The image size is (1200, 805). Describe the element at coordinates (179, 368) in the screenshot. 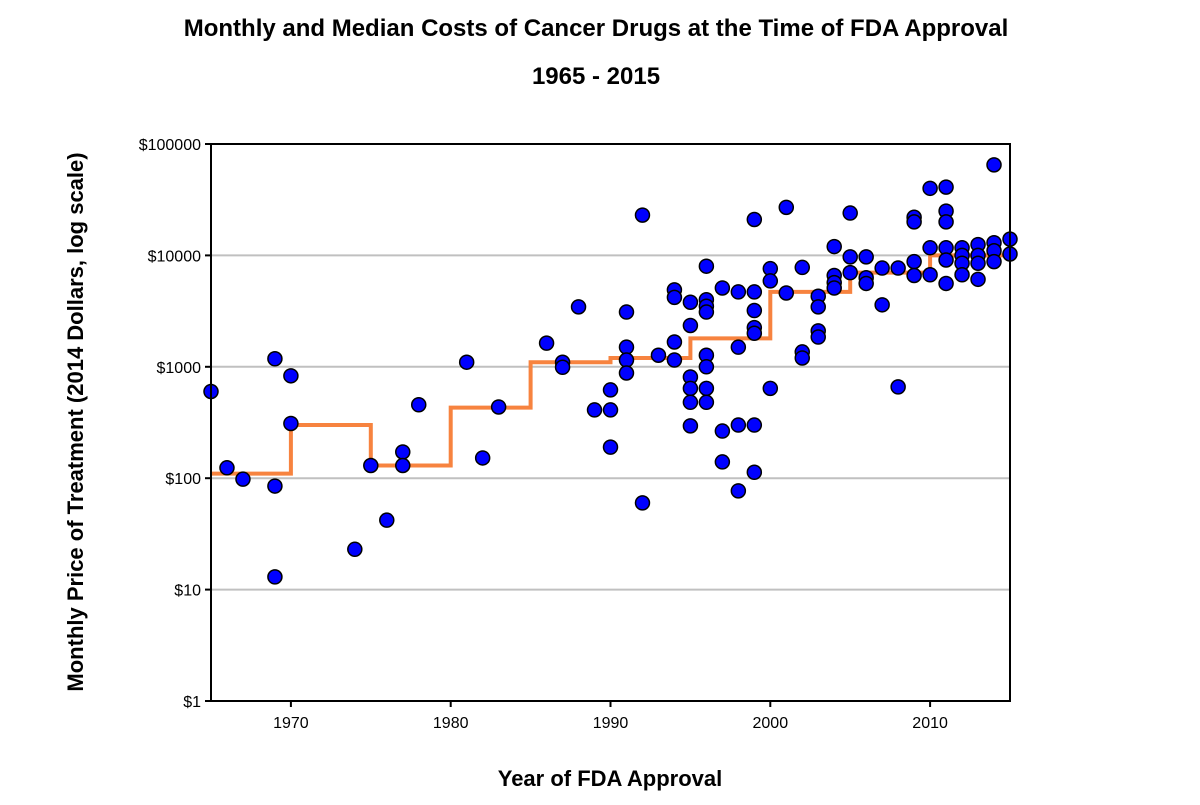

I see `y-tick-label: $1000` at that location.